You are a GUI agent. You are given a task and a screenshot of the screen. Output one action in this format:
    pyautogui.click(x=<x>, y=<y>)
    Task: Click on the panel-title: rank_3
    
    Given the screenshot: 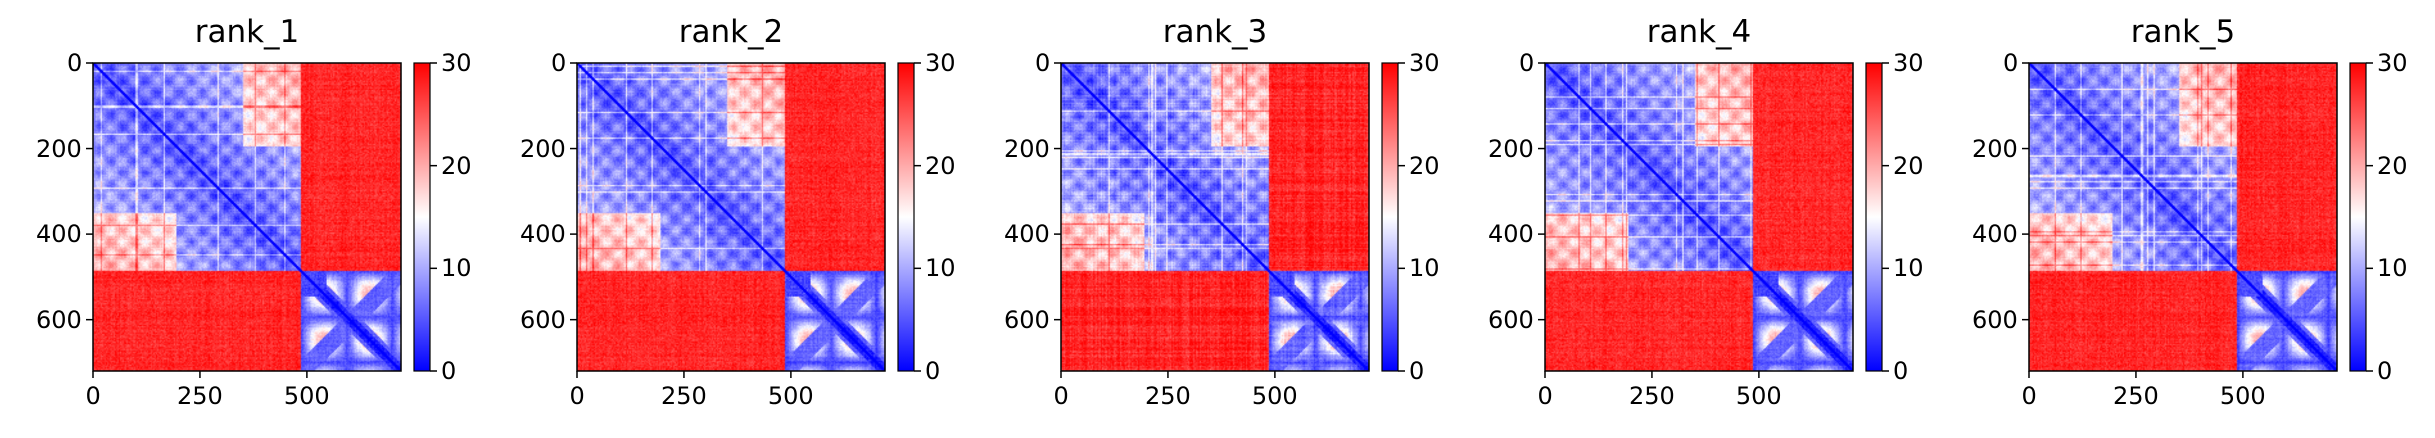 What is the action you would take?
    pyautogui.click(x=1215, y=32)
    